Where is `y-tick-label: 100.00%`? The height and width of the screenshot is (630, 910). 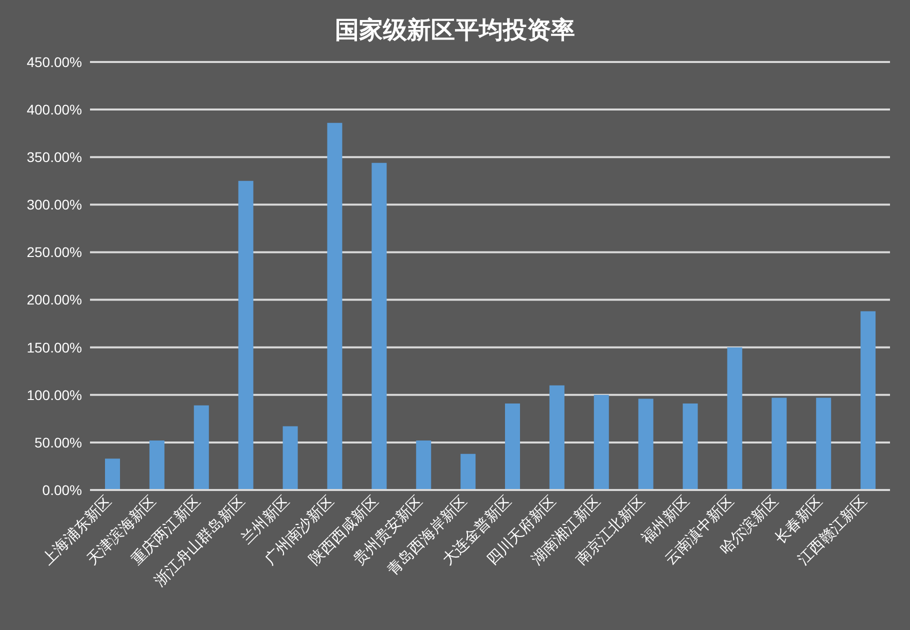
y-tick-label: 100.00% is located at coordinates (54, 394).